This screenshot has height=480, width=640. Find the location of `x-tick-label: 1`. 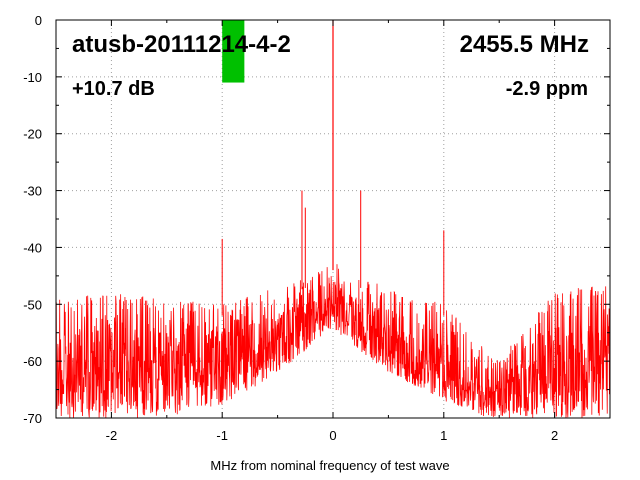

x-tick-label: 1 is located at coordinates (443, 435).